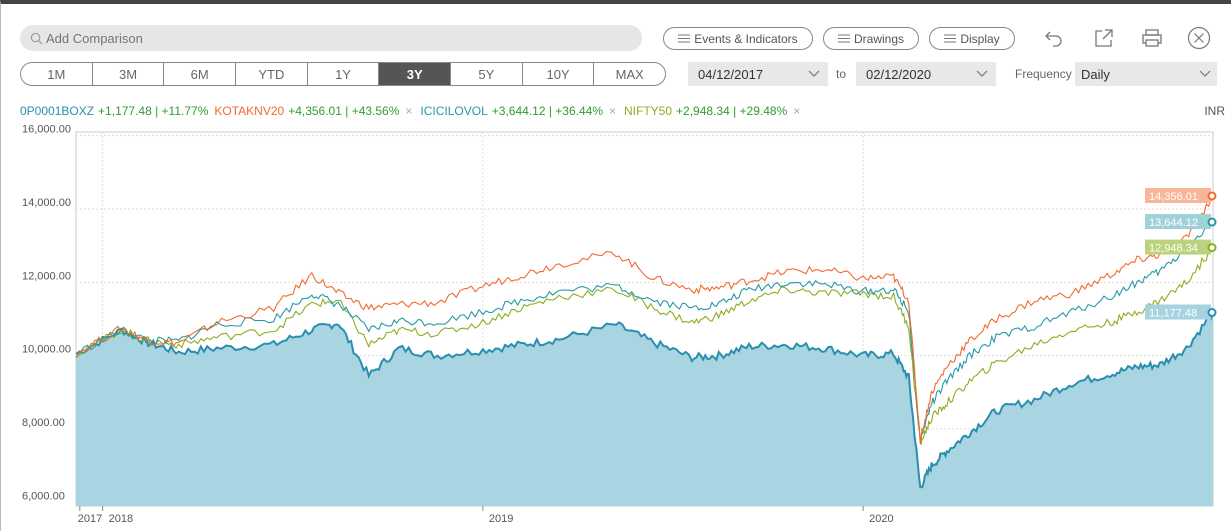 The width and height of the screenshot is (1231, 531). What do you see at coordinates (415, 74) in the screenshot?
I see `period-3y: 3Y` at bounding box center [415, 74].